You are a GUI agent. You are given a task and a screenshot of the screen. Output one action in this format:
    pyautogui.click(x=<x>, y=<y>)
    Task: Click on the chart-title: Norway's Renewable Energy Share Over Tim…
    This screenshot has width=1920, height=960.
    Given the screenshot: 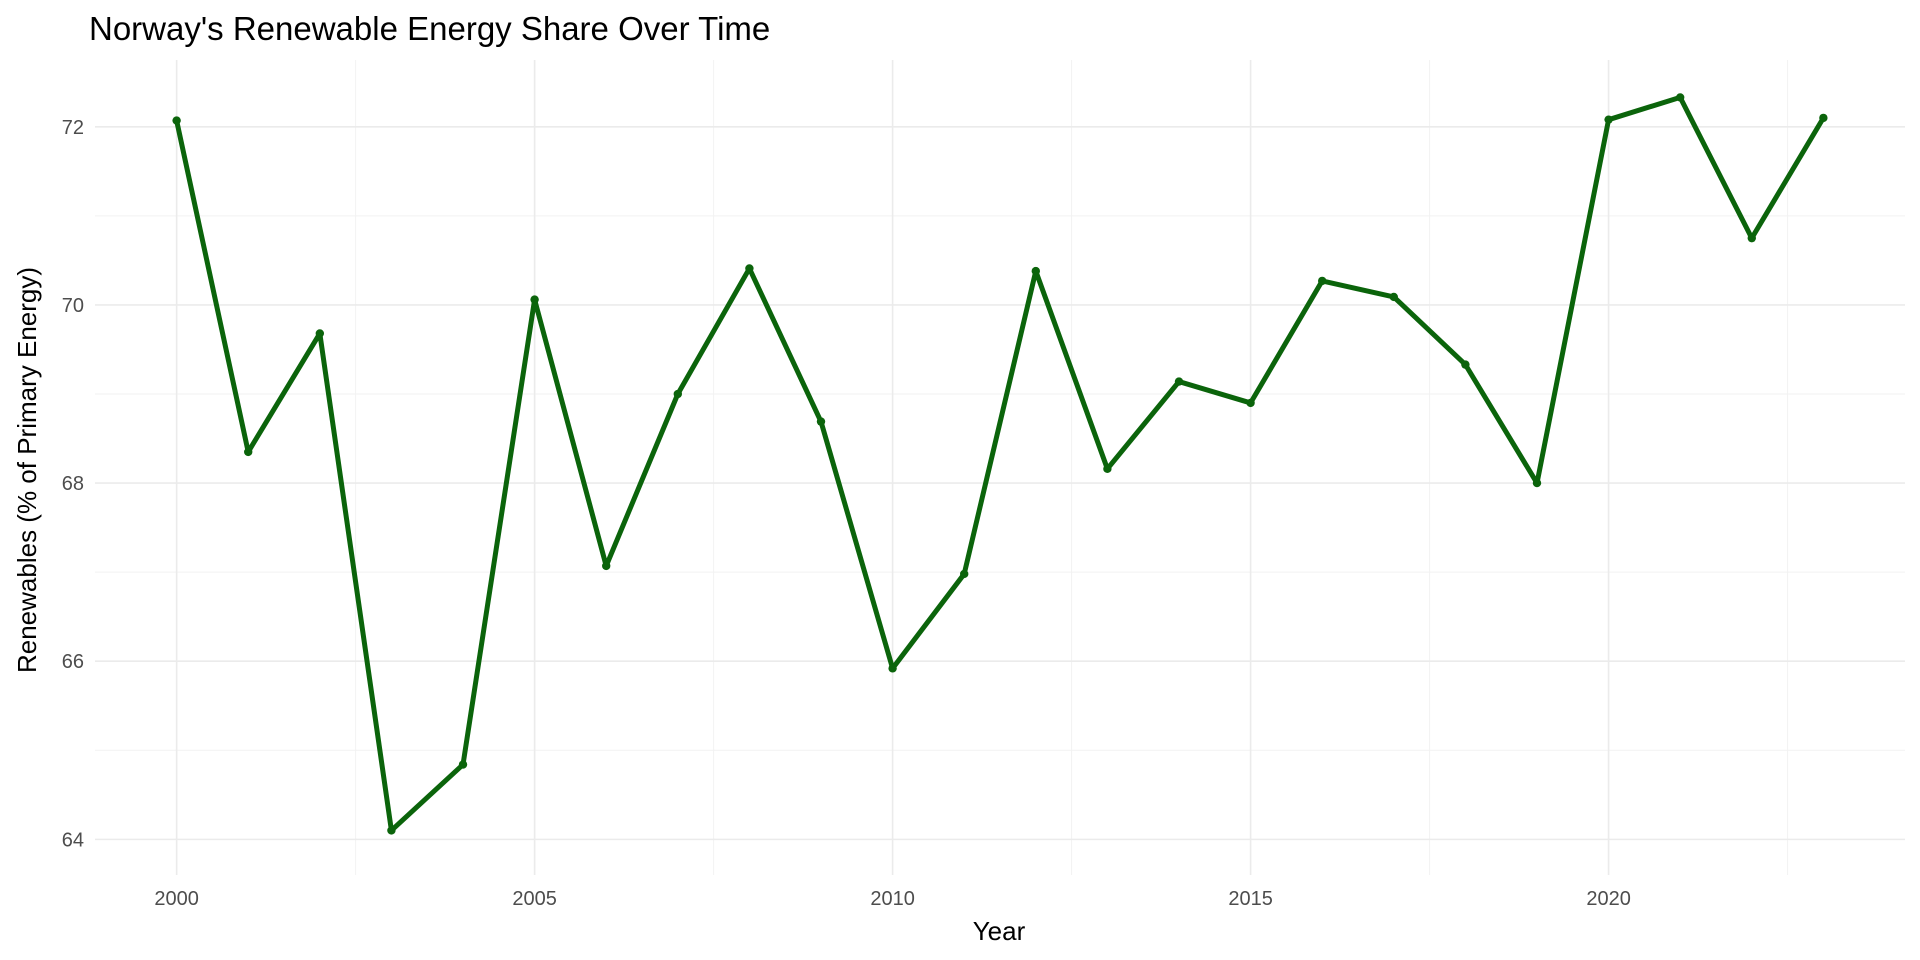 What is the action you would take?
    pyautogui.click(x=429, y=28)
    